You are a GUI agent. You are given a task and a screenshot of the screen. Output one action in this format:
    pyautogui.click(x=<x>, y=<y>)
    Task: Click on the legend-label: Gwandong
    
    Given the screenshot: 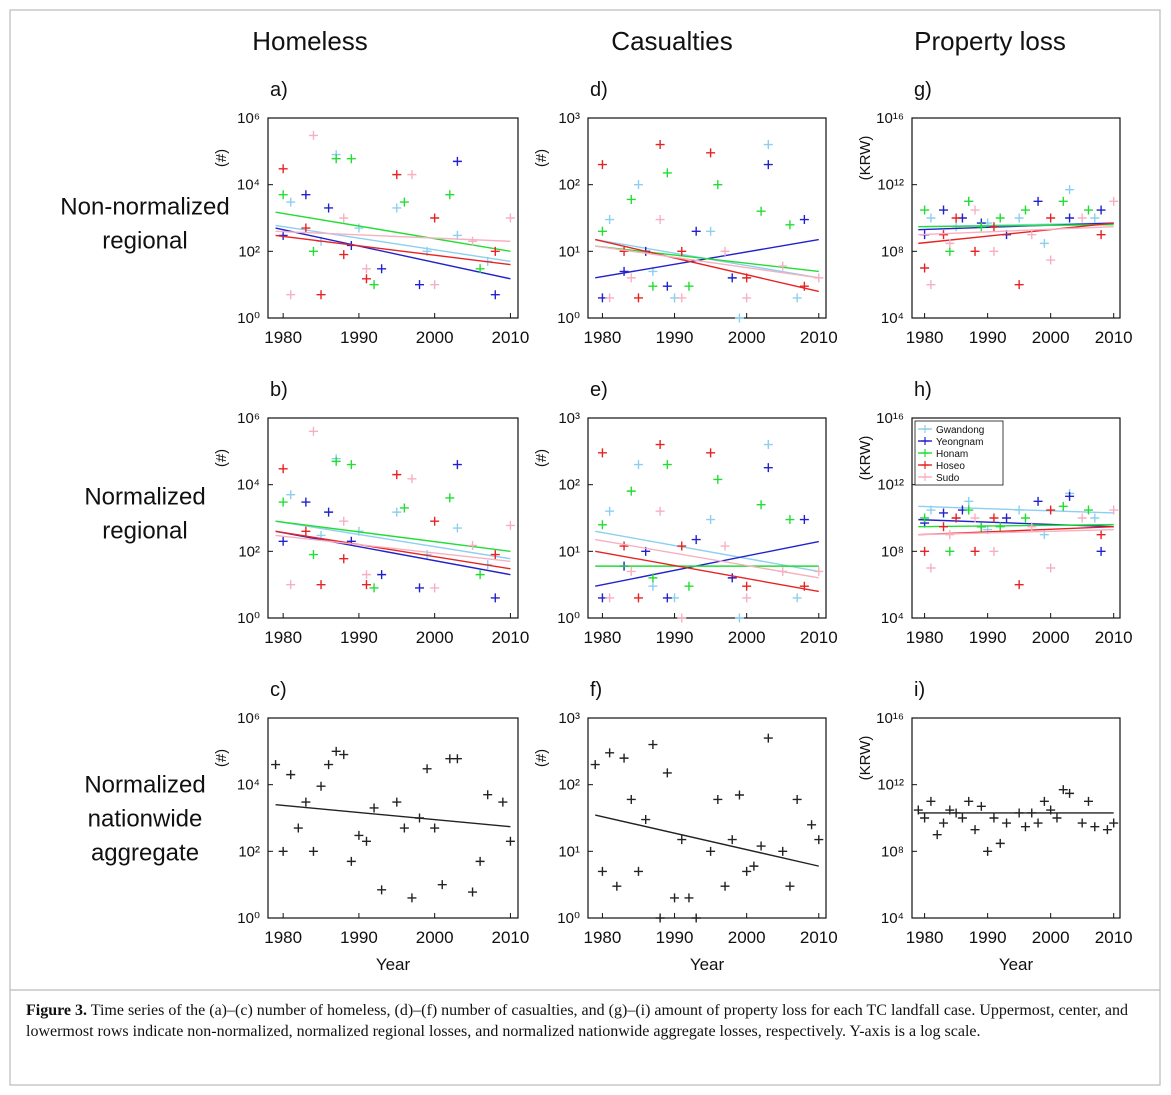 What is the action you would take?
    pyautogui.click(x=960, y=430)
    